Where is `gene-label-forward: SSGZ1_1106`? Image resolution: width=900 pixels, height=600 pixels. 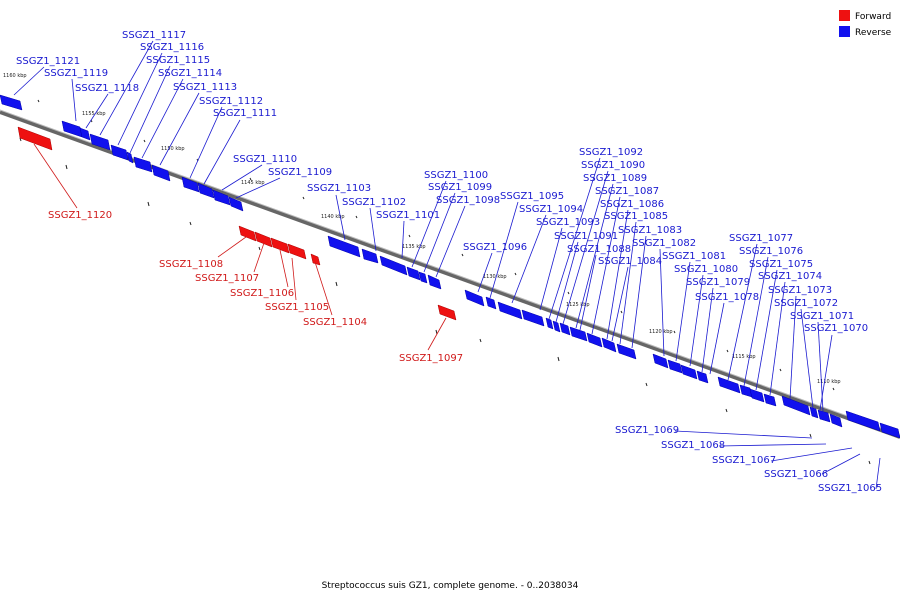
gene-label-forward: SSGZ1_1106 is located at coordinates (262, 293).